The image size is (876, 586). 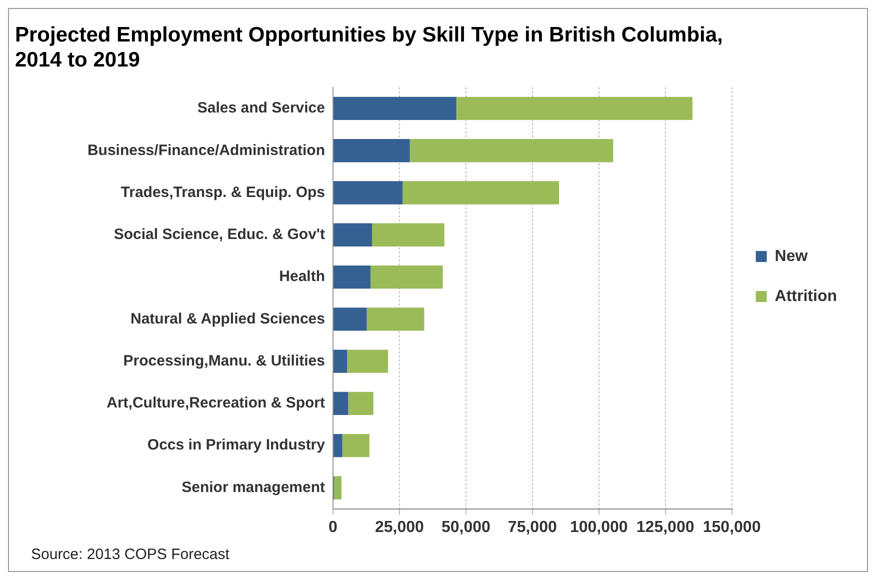 What do you see at coordinates (333, 527) in the screenshot?
I see `x-tick-label: 0` at bounding box center [333, 527].